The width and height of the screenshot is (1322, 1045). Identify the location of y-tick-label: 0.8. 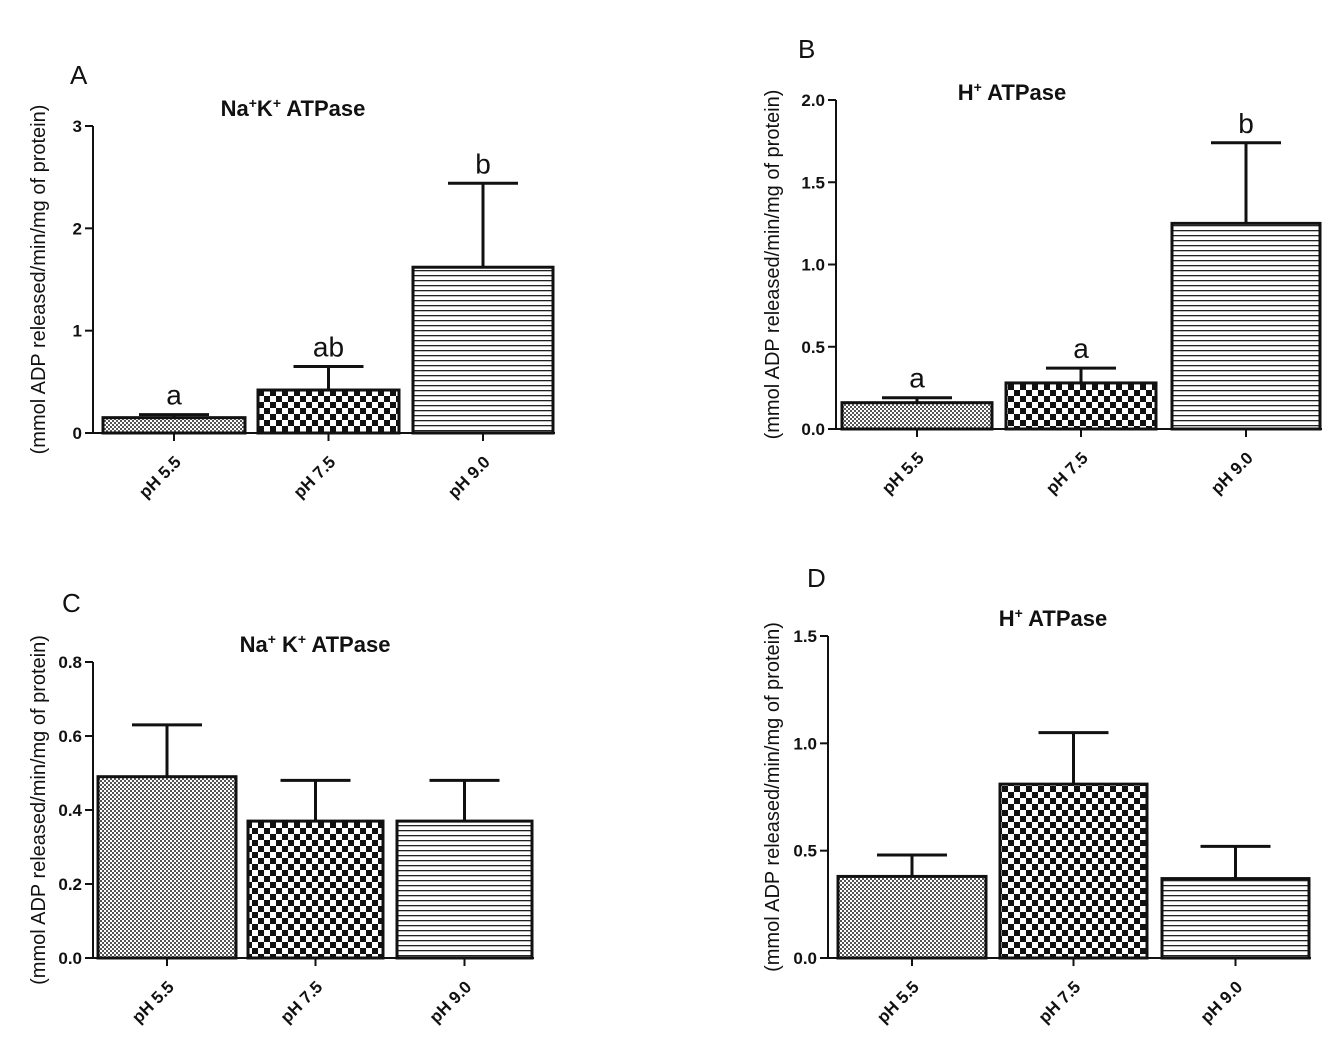
(70, 662).